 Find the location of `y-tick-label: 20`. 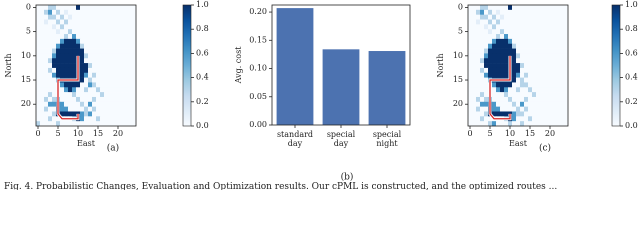

y-tick-label: 20 is located at coordinates (458, 103).